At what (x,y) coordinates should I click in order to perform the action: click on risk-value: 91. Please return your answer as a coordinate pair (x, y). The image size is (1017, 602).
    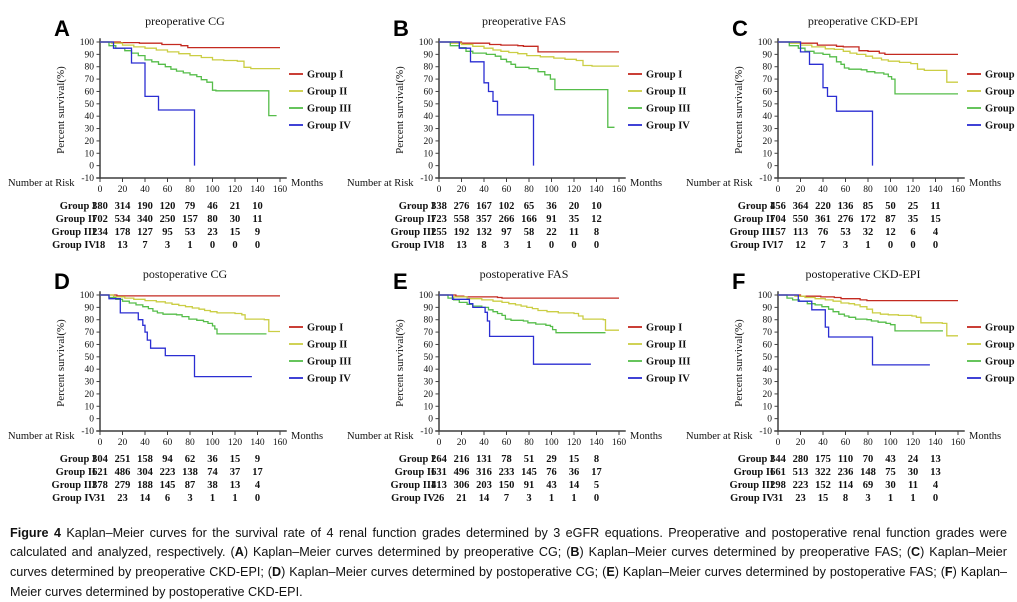
    Looking at the image, I should click on (551, 219).